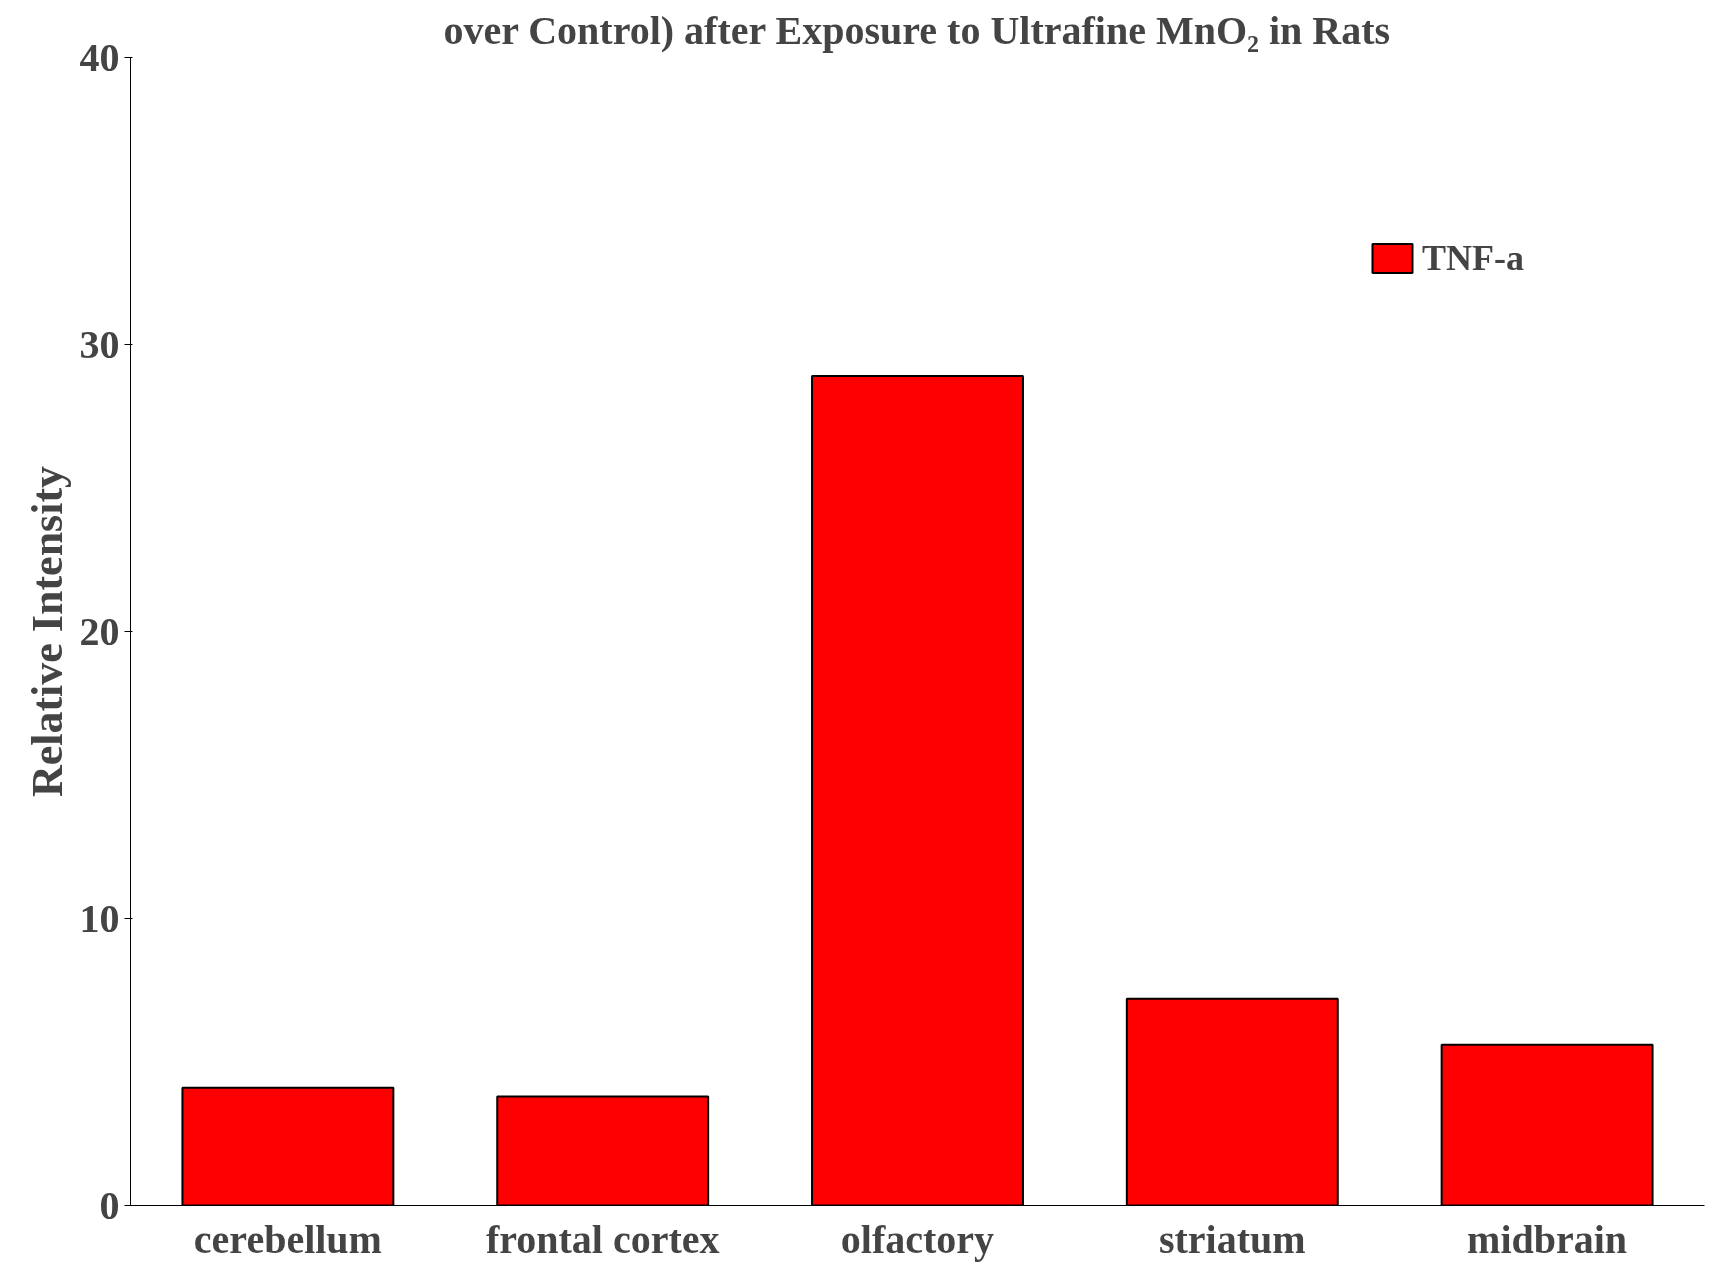 The image size is (1714, 1265). What do you see at coordinates (917, 30) in the screenshot?
I see `chart-title: over Control) after Exposure to Ultrafine MnO₂ in Rats` at bounding box center [917, 30].